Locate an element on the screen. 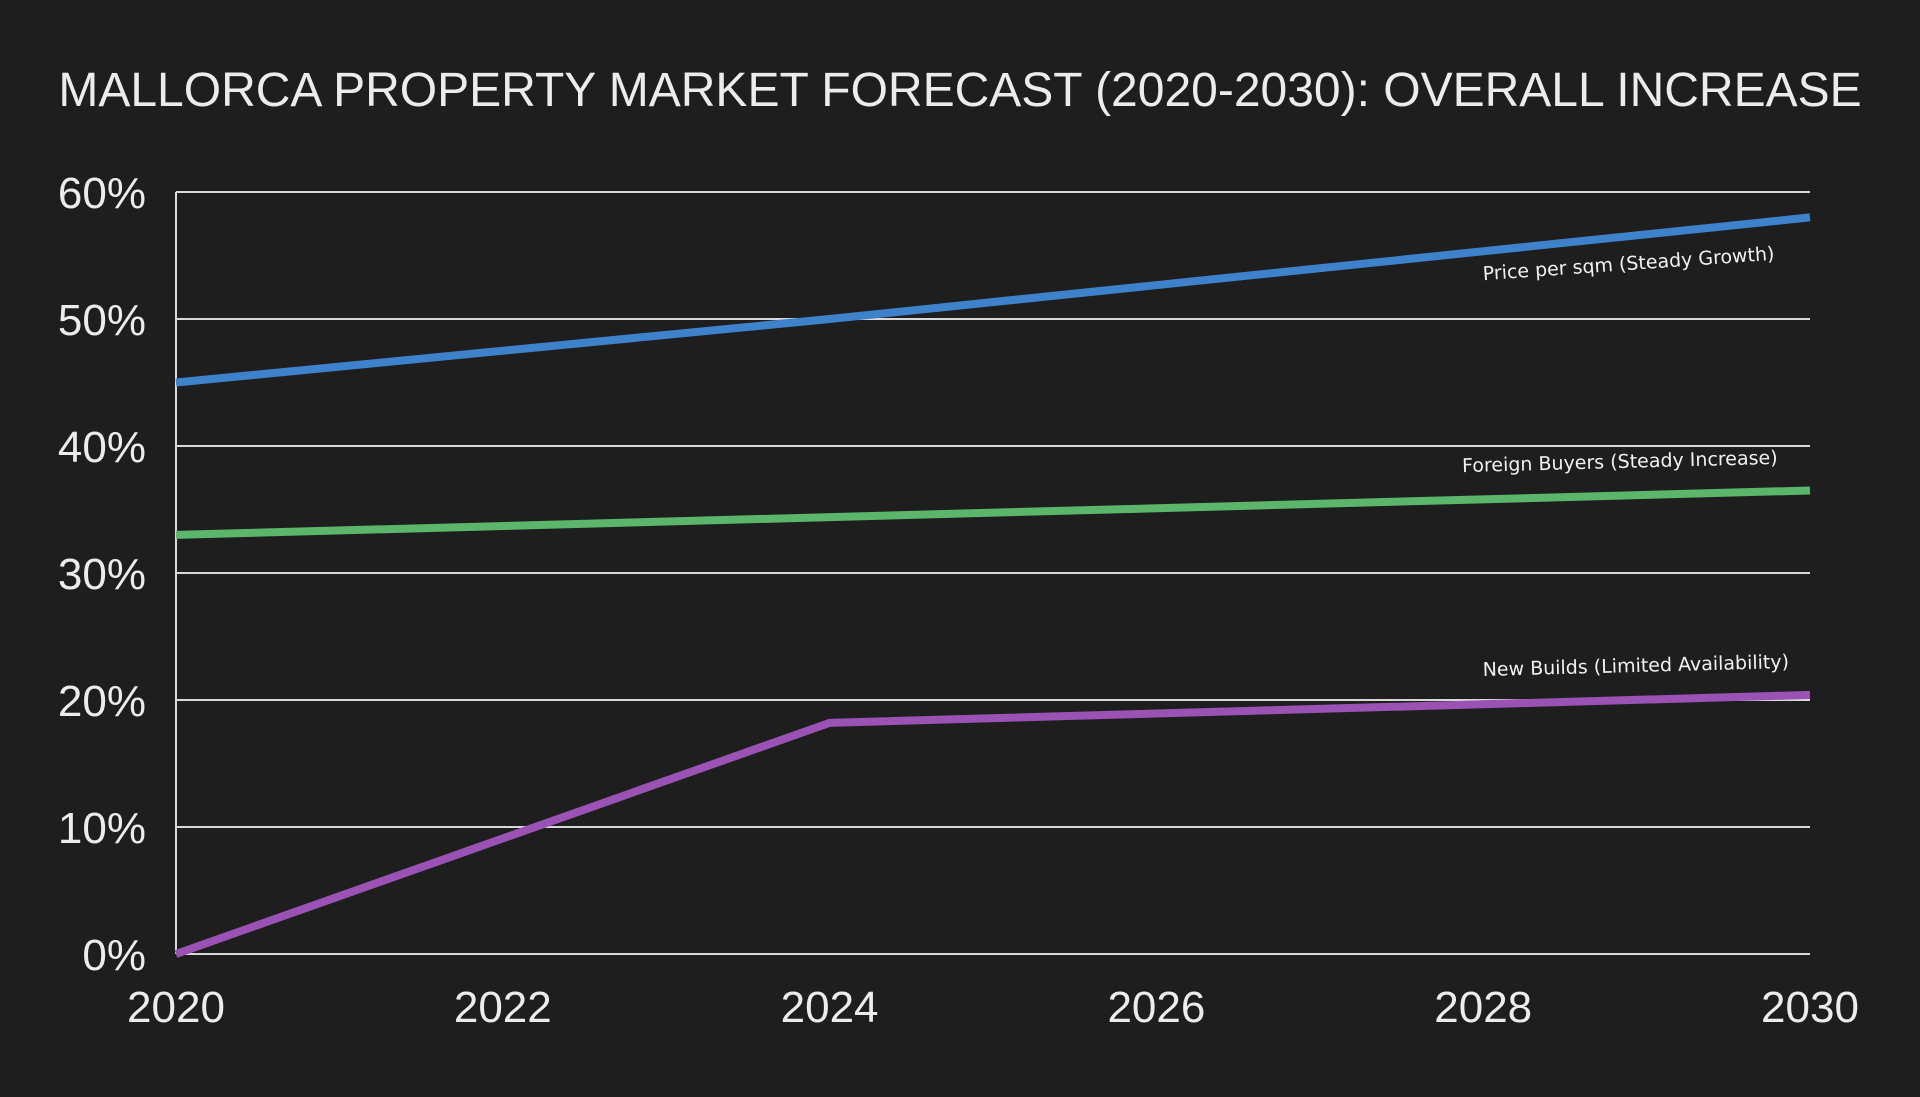 Image resolution: width=1920 pixels, height=1097 pixels. x-tick-label: 2026 is located at coordinates (1156, 1007).